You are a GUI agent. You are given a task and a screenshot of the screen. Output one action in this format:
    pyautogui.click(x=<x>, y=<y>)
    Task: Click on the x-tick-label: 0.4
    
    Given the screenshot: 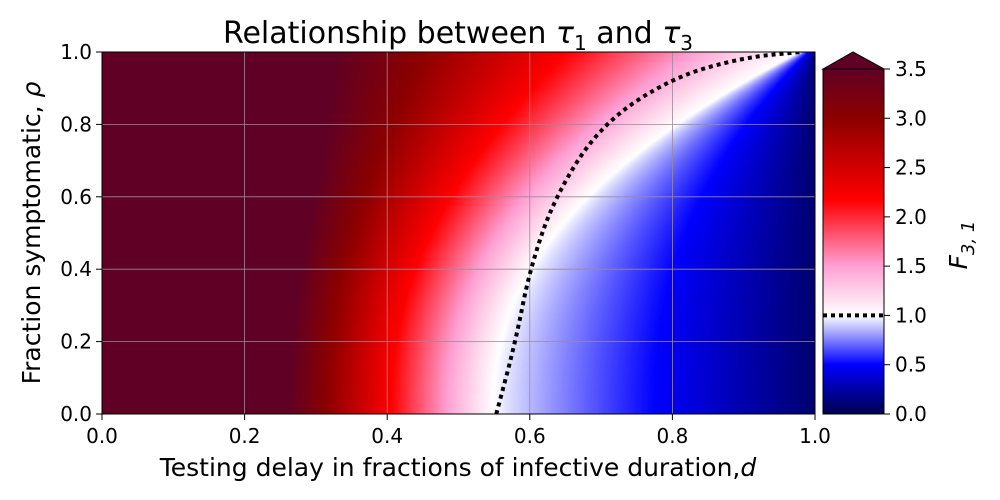 What is the action you would take?
    pyautogui.click(x=387, y=436)
    